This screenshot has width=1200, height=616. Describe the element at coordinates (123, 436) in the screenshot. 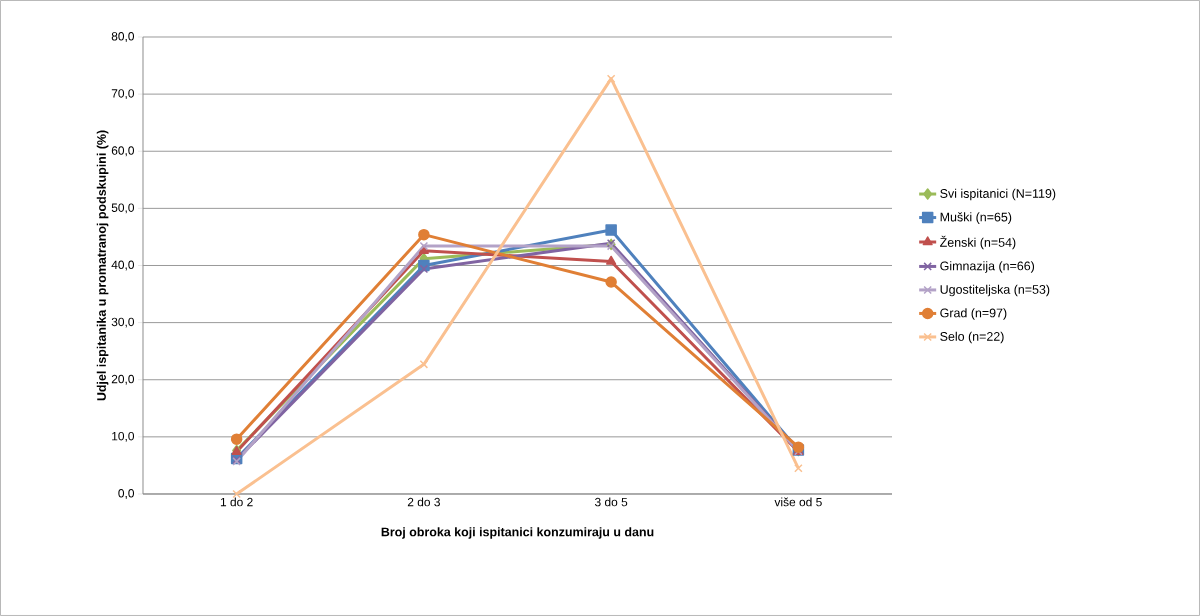

I see `y-tick-label: 10,0` at that location.